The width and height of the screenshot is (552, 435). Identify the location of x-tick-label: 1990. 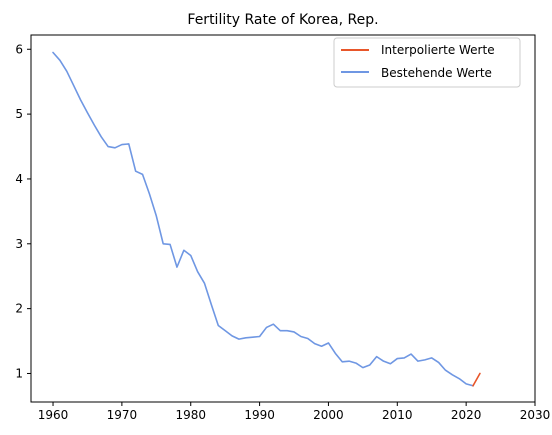
(259, 415).